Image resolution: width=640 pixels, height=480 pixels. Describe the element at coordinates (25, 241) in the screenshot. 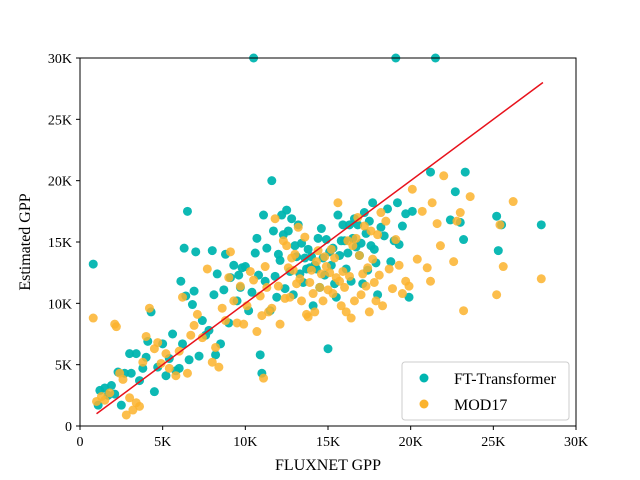

I see `y-axis-label: Estimated GPP` at that location.